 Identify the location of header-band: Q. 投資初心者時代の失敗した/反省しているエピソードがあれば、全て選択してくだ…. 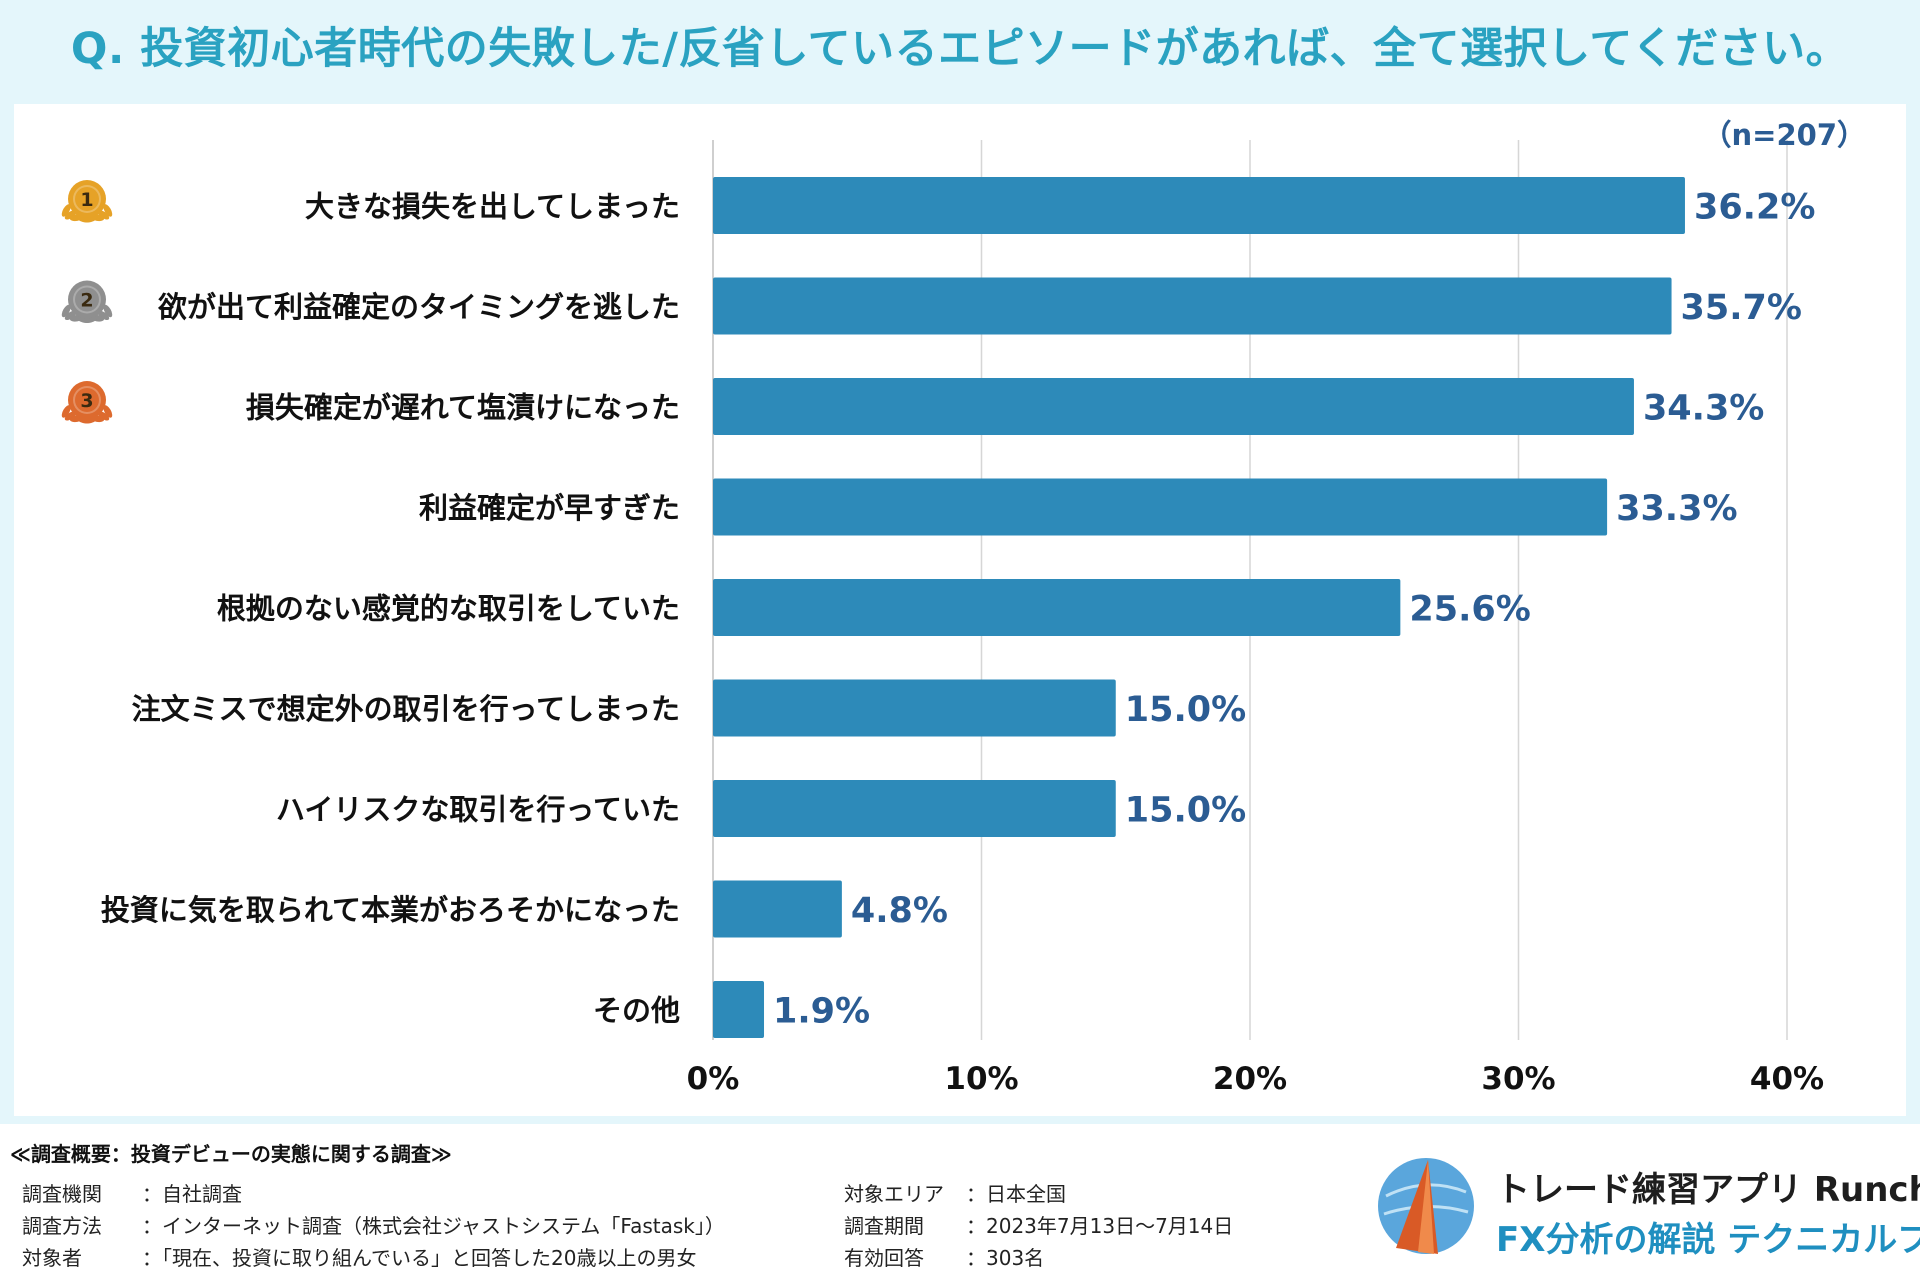
(960, 52).